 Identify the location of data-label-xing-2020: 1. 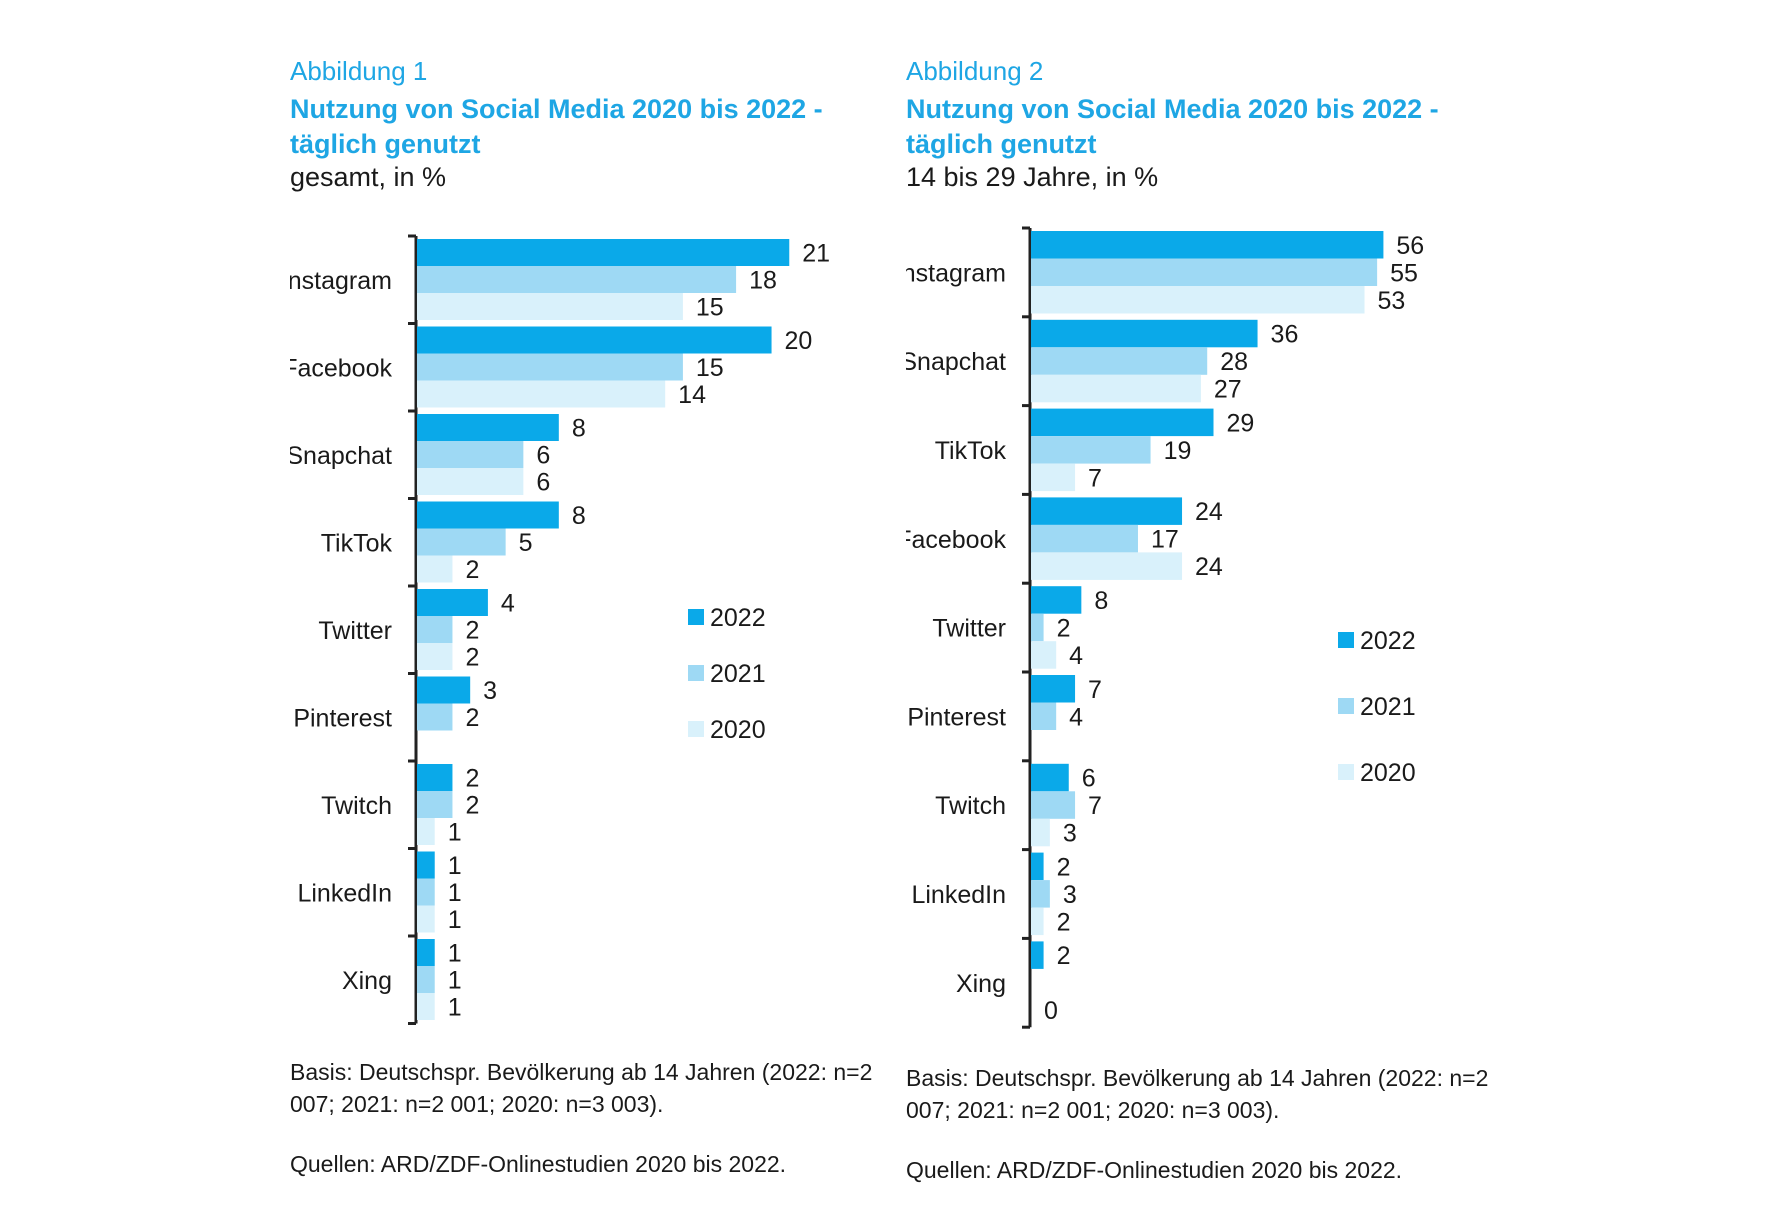
(455, 1008).